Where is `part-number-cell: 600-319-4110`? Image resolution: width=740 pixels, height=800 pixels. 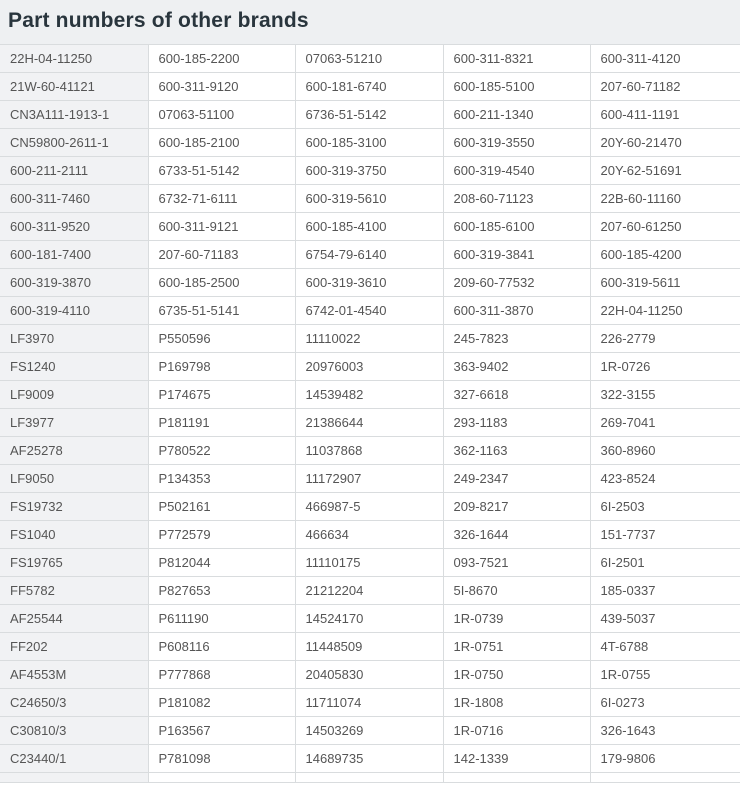 part-number-cell: 600-319-4110 is located at coordinates (74, 310).